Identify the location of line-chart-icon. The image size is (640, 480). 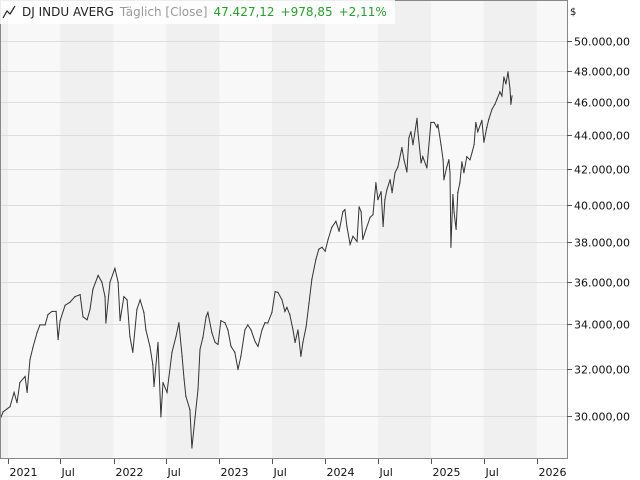
(9, 12).